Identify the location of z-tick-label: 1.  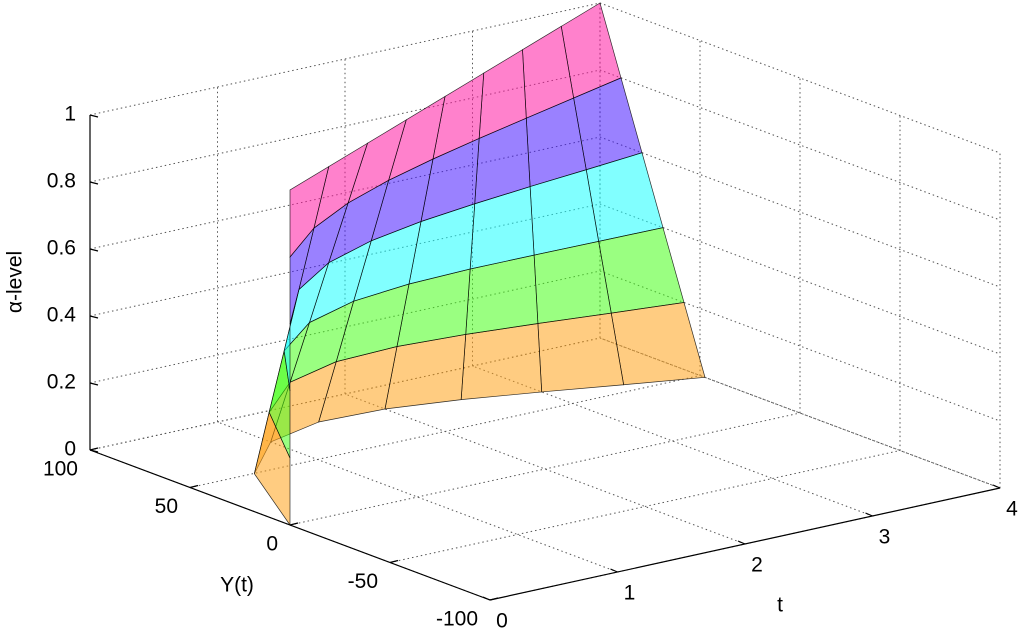
(70, 114).